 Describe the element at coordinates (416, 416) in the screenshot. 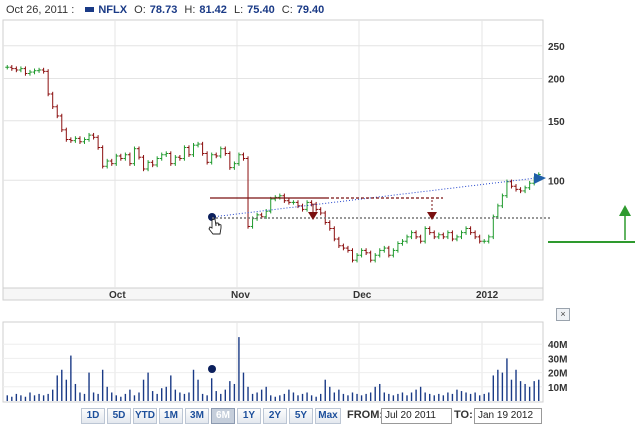

I see `from-date-input: Jul 20 2011` at that location.